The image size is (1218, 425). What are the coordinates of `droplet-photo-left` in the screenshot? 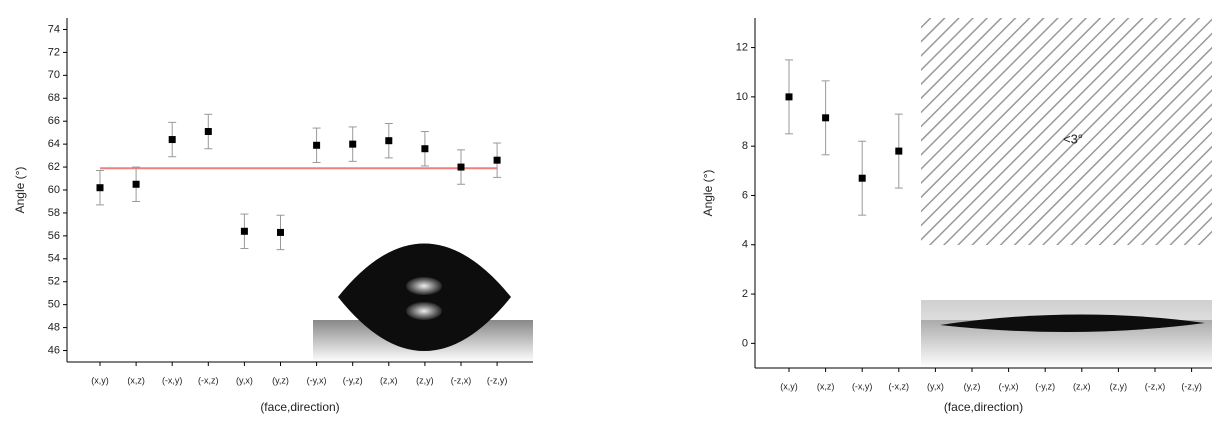 It's located at (423, 300).